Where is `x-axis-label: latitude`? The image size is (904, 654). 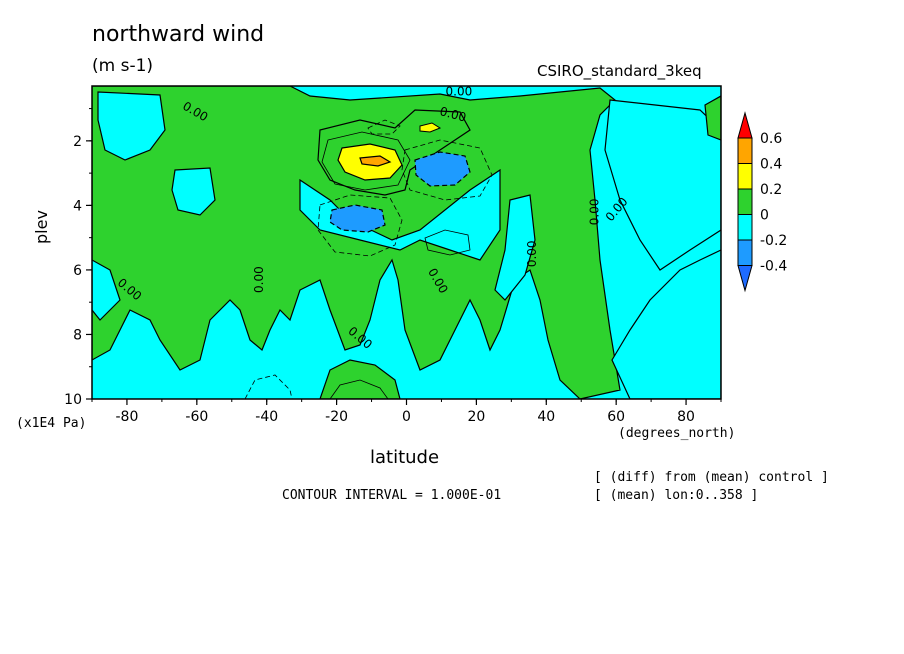
x-axis-label: latitude is located at coordinates (405, 457).